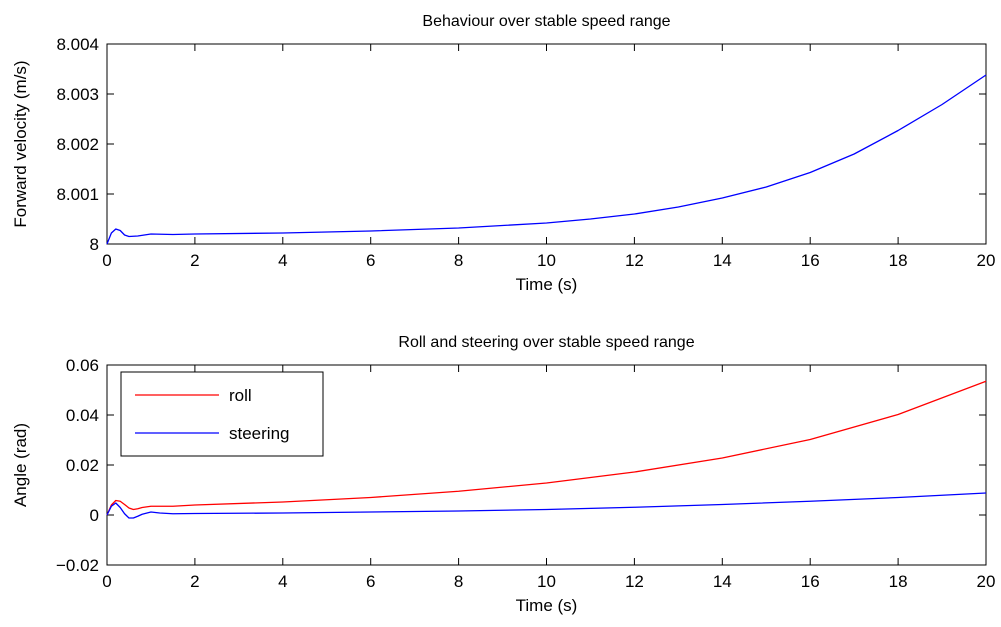  What do you see at coordinates (20, 465) in the screenshot?
I see `y-axis-label: Angle (rad)` at bounding box center [20, 465].